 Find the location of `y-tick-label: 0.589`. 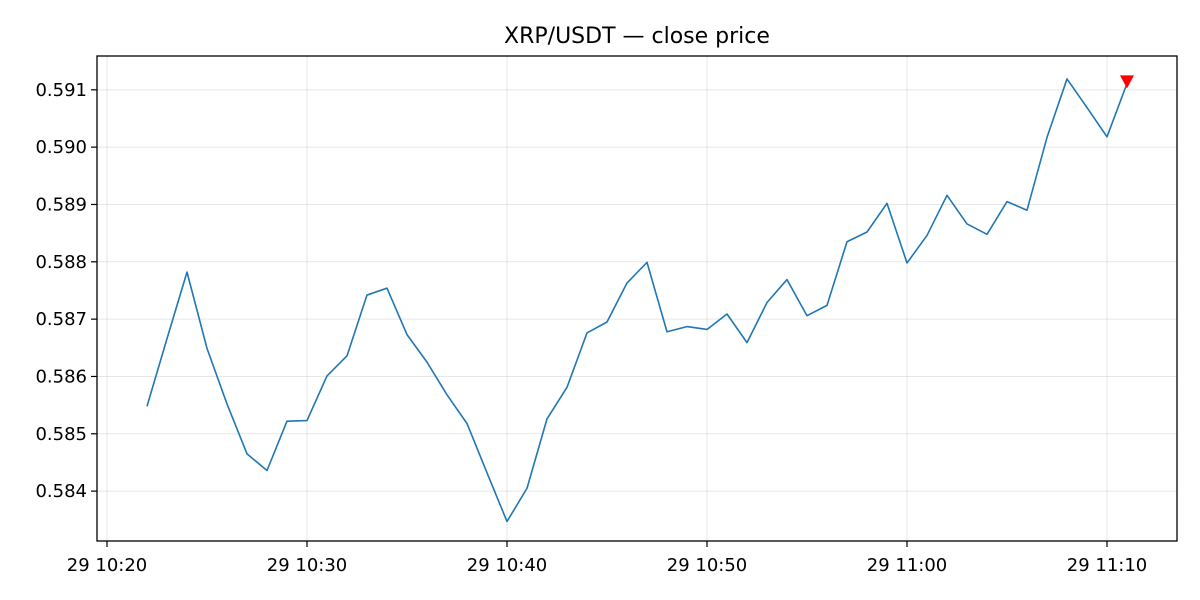

y-tick-label: 0.589 is located at coordinates (61, 204).